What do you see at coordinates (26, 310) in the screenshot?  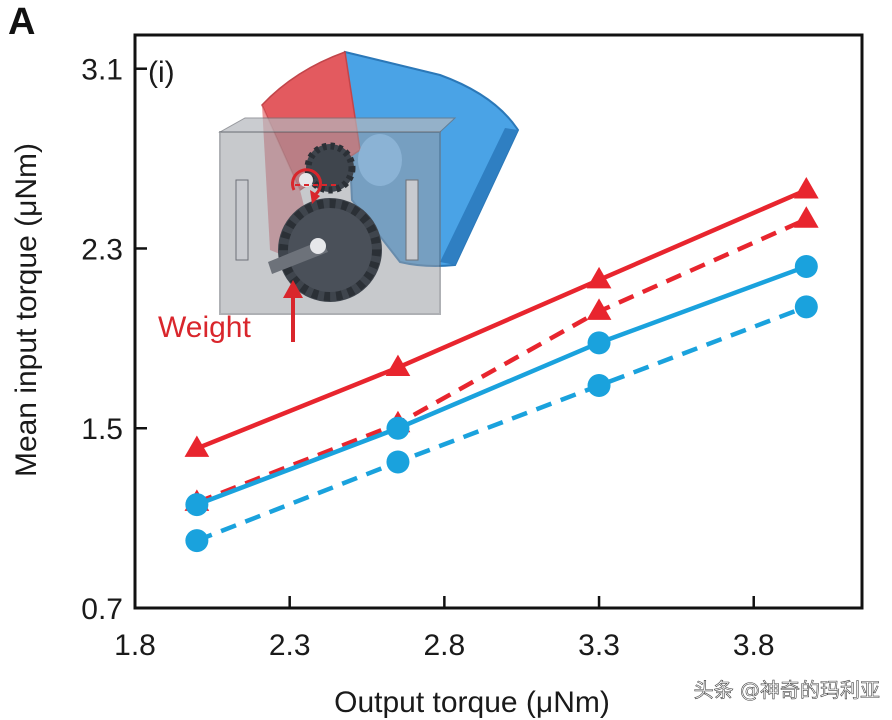 I see `y-axis-title: Mean input torque (μNm)` at bounding box center [26, 310].